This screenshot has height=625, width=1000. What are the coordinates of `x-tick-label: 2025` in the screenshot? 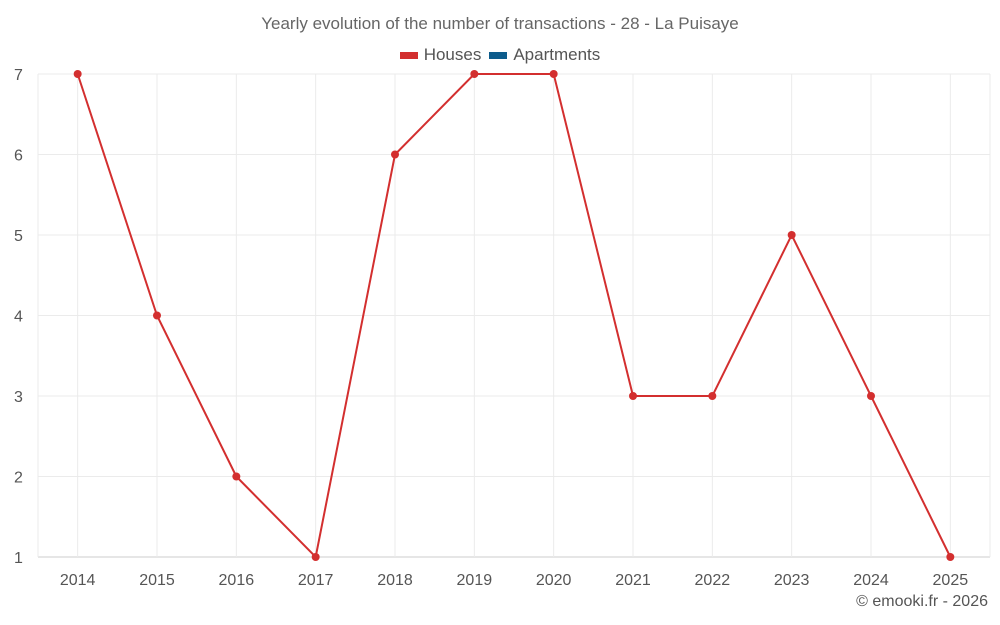 It's located at (951, 580).